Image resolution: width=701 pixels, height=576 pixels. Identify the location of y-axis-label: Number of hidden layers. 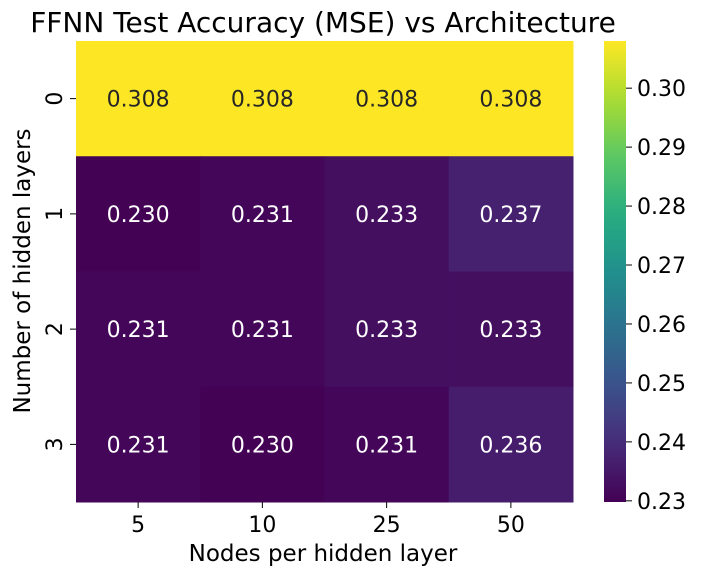
(23, 270).